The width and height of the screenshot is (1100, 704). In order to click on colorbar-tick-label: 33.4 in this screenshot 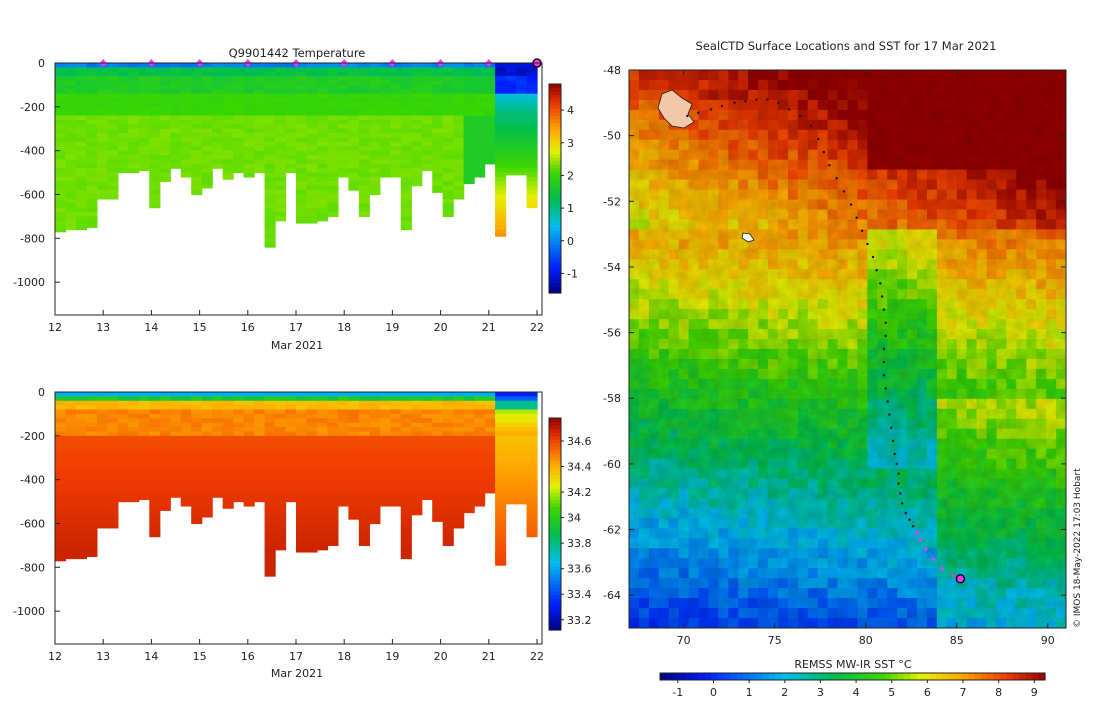, I will do `click(579, 594)`.